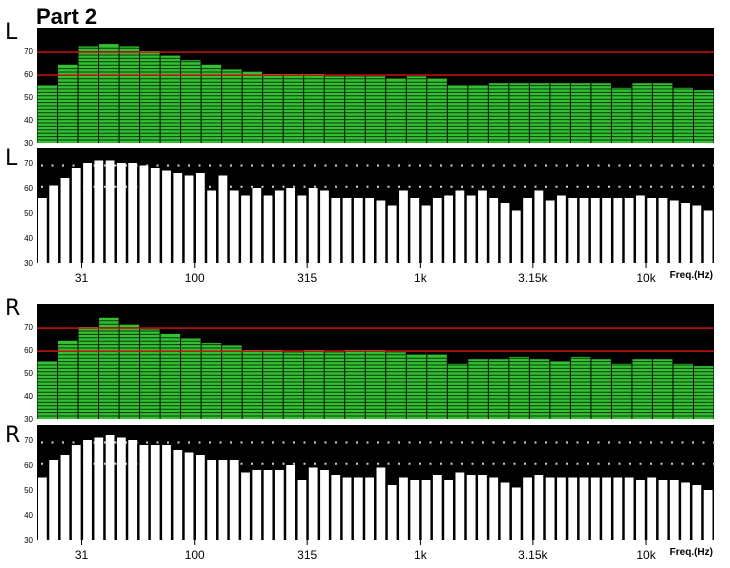  I want to click on y-tick-label: 40, so click(28, 396).